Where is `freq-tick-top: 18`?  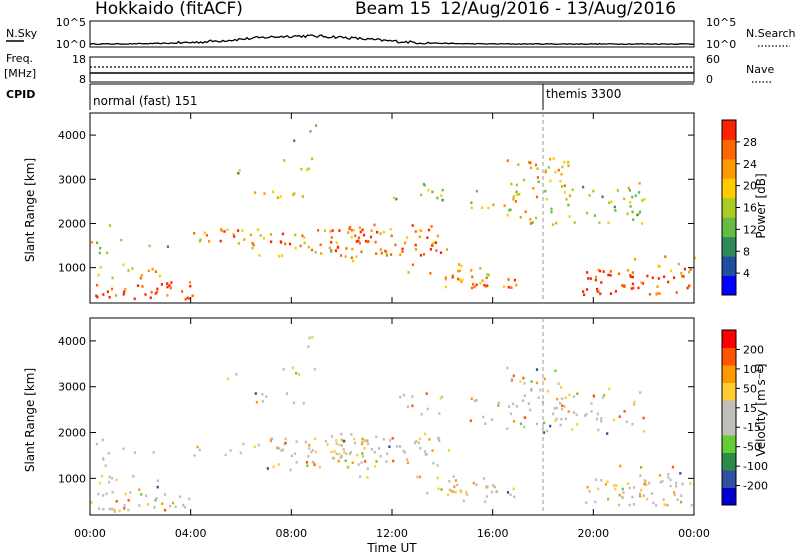 freq-tick-top: 18 is located at coordinates (79, 59).